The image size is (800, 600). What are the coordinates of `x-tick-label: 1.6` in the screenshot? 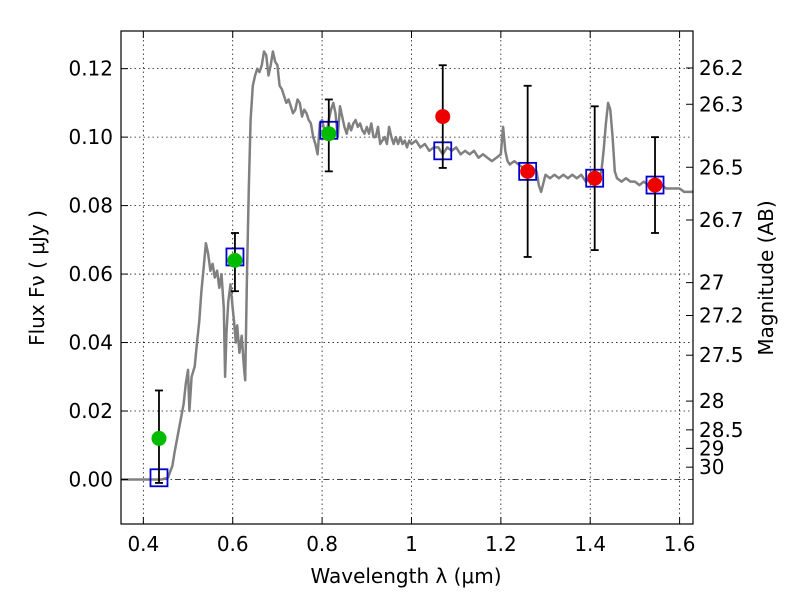 It's located at (680, 544).